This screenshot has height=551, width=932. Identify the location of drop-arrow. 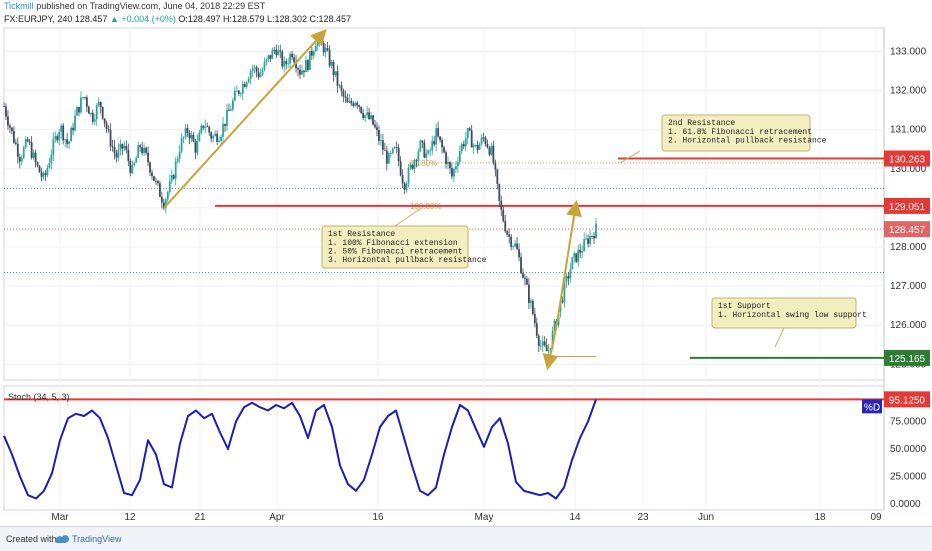
(550, 349).